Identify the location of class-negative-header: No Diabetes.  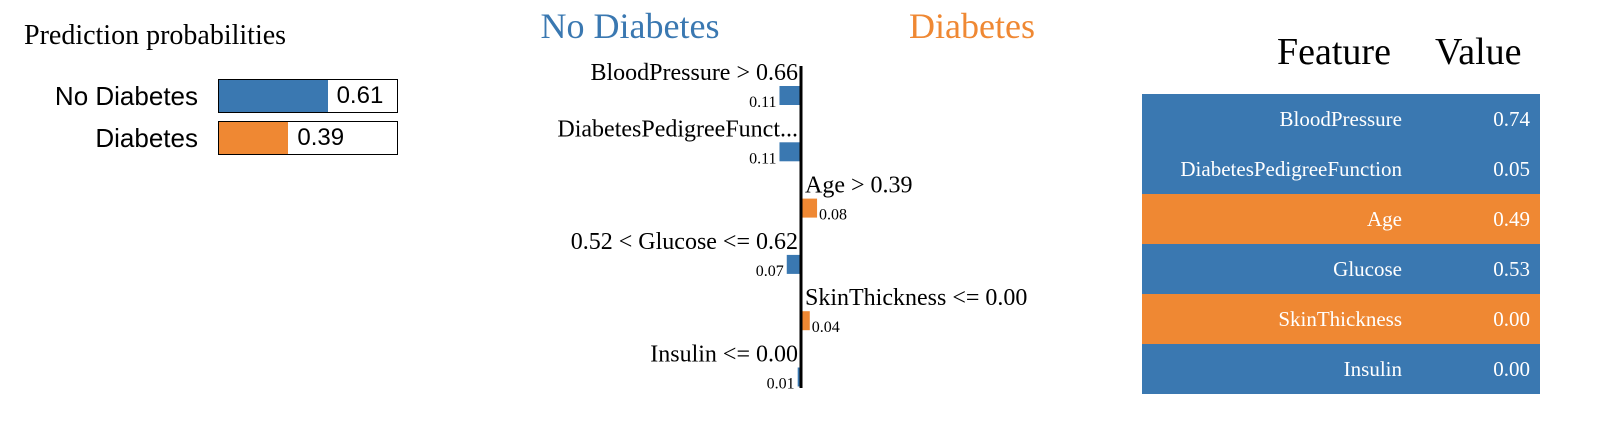
(630, 26).